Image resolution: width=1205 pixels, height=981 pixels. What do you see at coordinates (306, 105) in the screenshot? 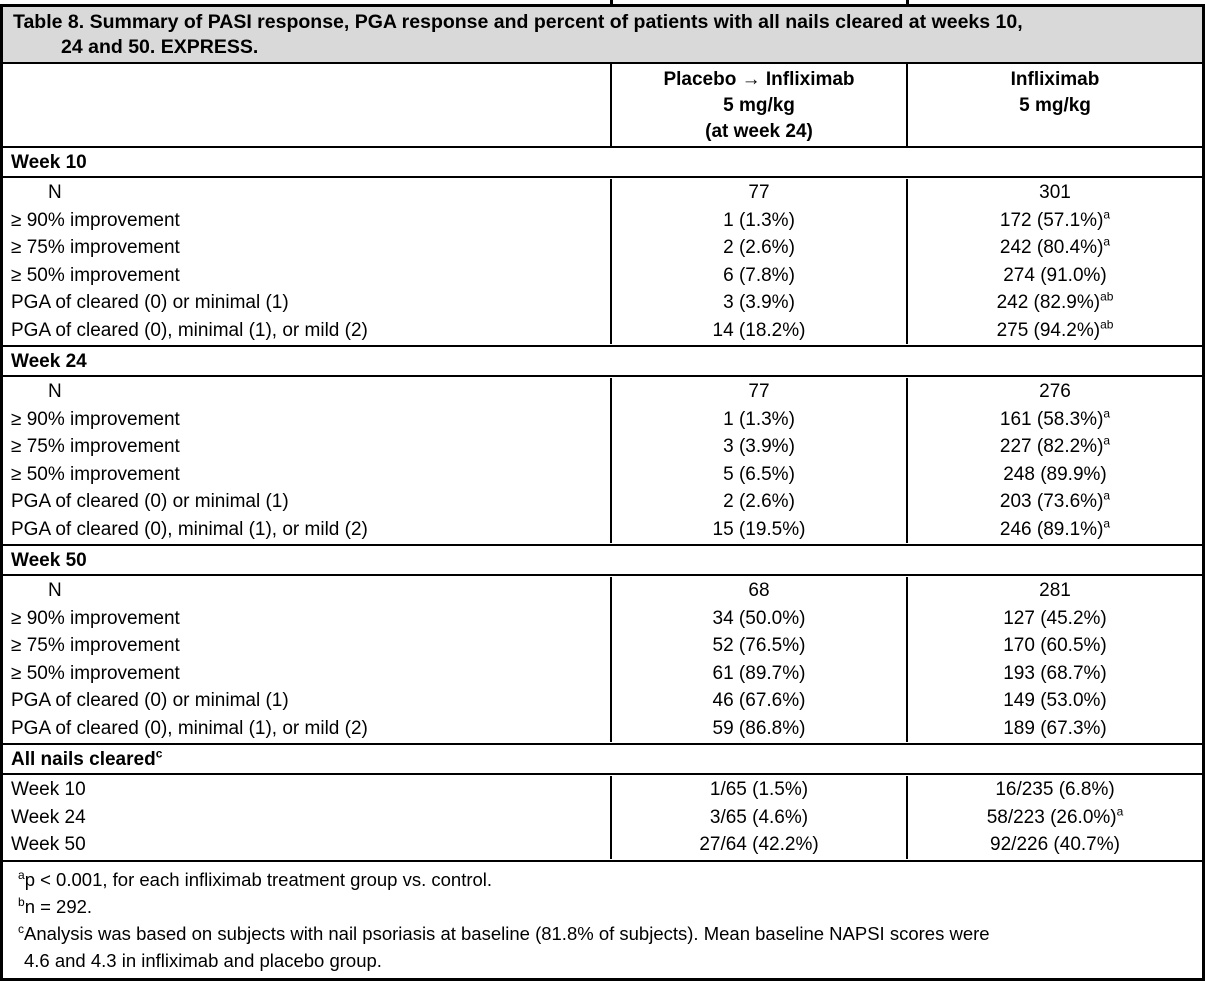
I see `row-label-column-header` at bounding box center [306, 105].